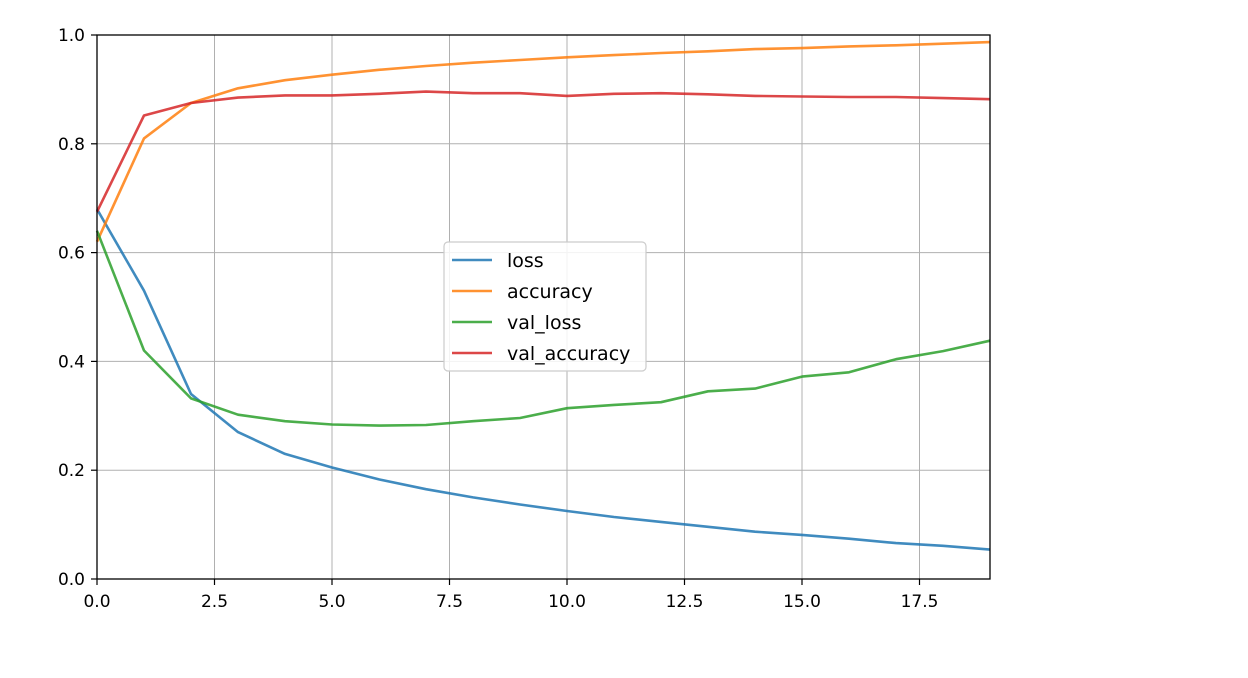  What do you see at coordinates (214, 602) in the screenshot?
I see `x-tick-label: 2.5` at bounding box center [214, 602].